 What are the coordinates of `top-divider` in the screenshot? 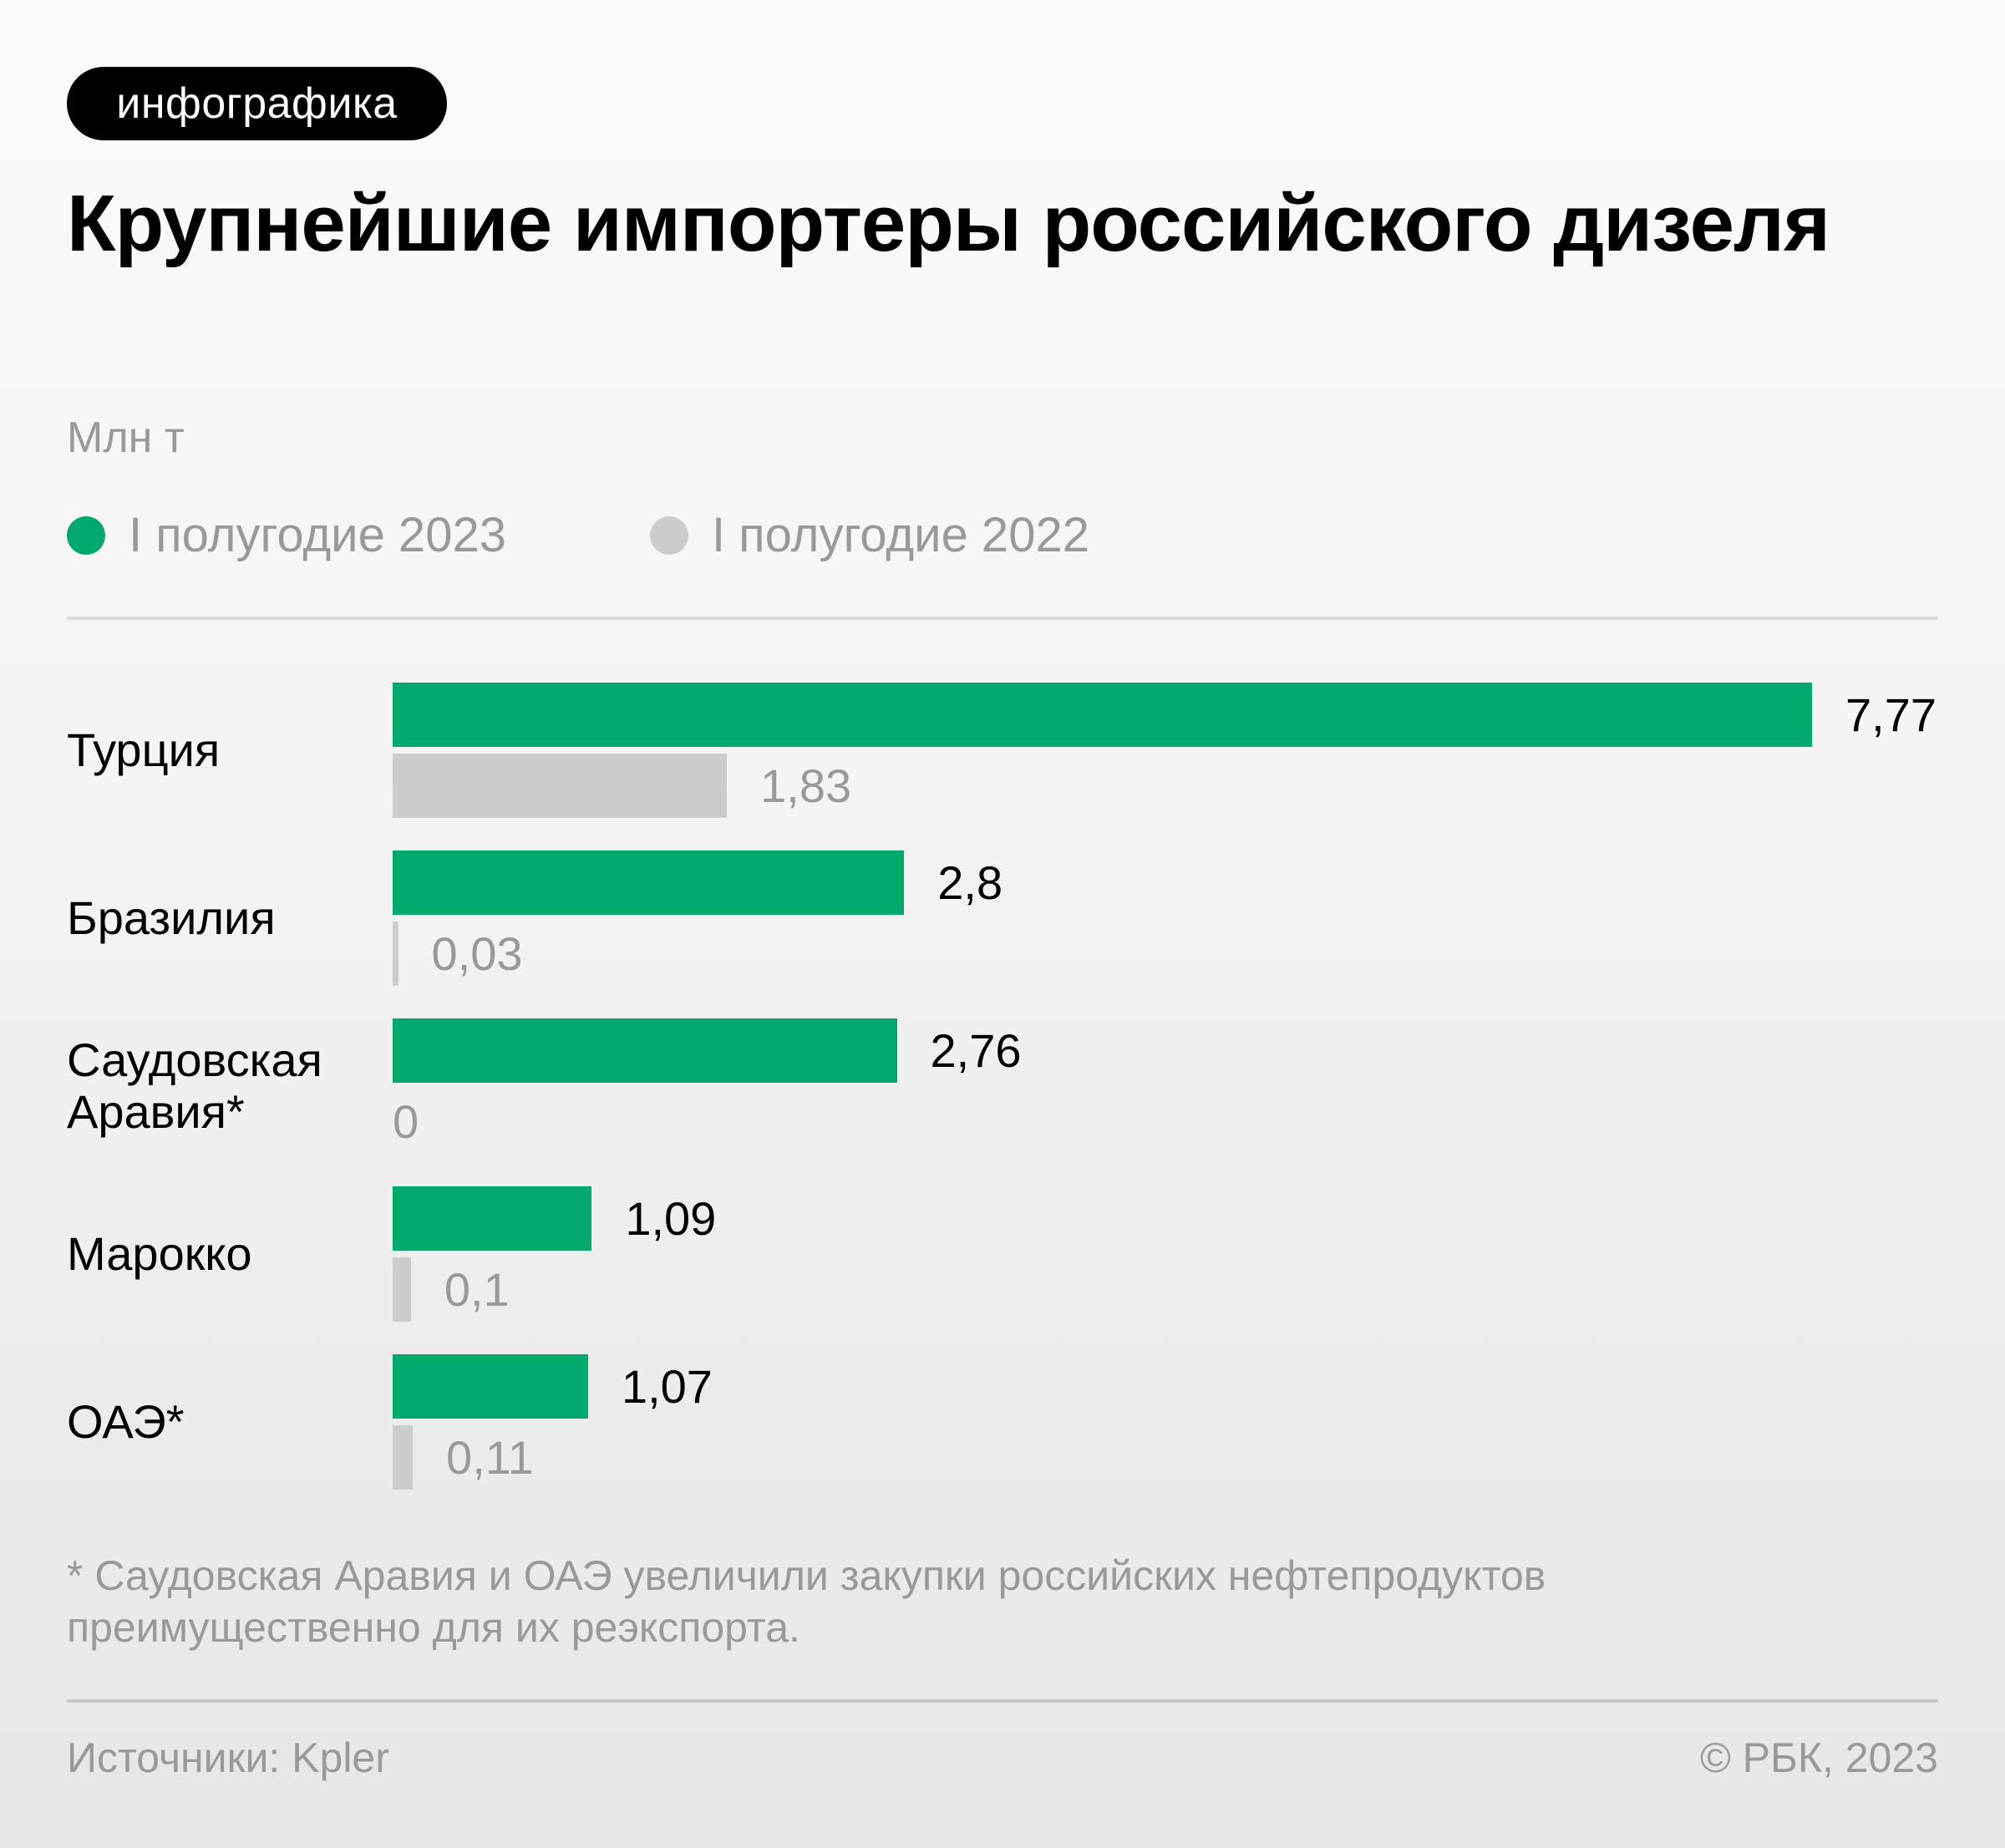 It's located at (1002, 618).